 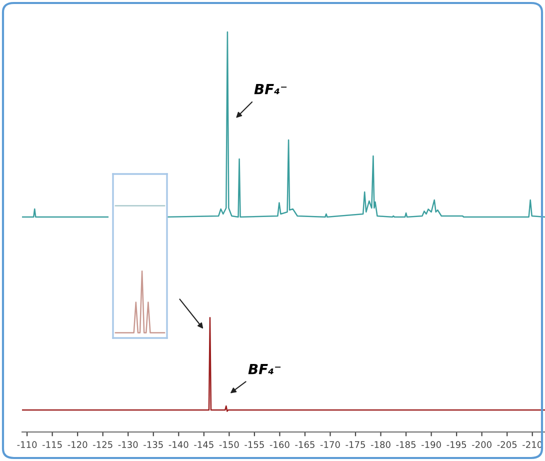 What do you see at coordinates (330, 444) in the screenshot?
I see `x-tick-label: -170` at bounding box center [330, 444].